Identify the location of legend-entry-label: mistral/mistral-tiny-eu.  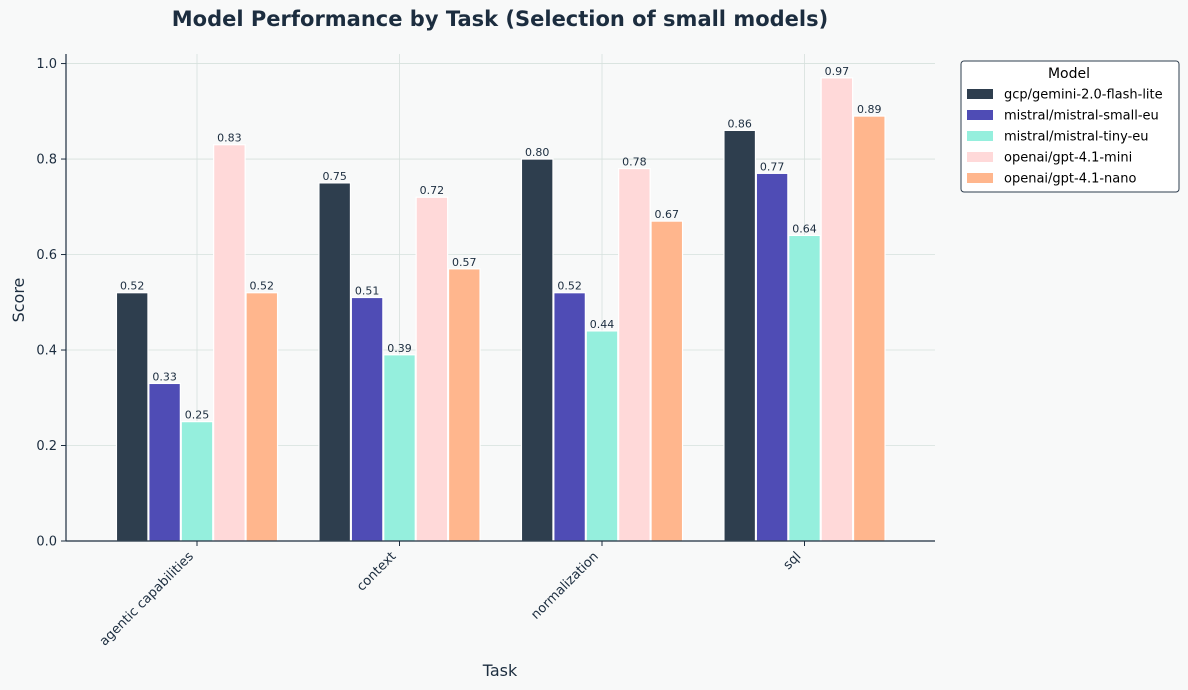
(1076, 137).